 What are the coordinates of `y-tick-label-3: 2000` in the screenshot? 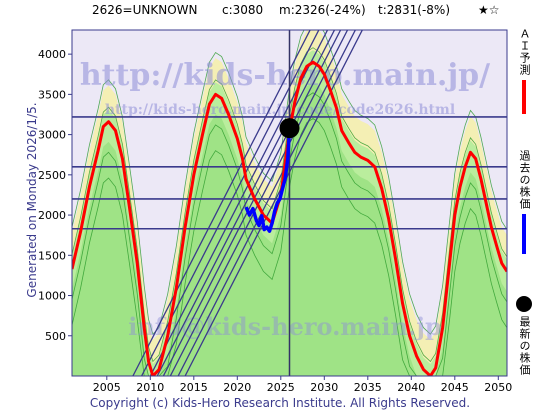 It's located at (52, 215).